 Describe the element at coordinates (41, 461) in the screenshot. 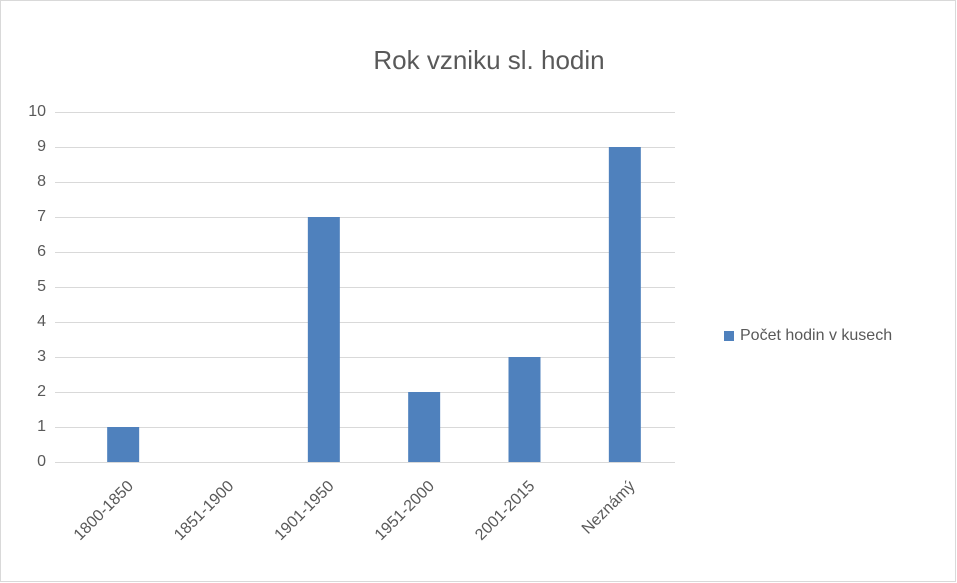

I see `y-tick-label: 0` at that location.